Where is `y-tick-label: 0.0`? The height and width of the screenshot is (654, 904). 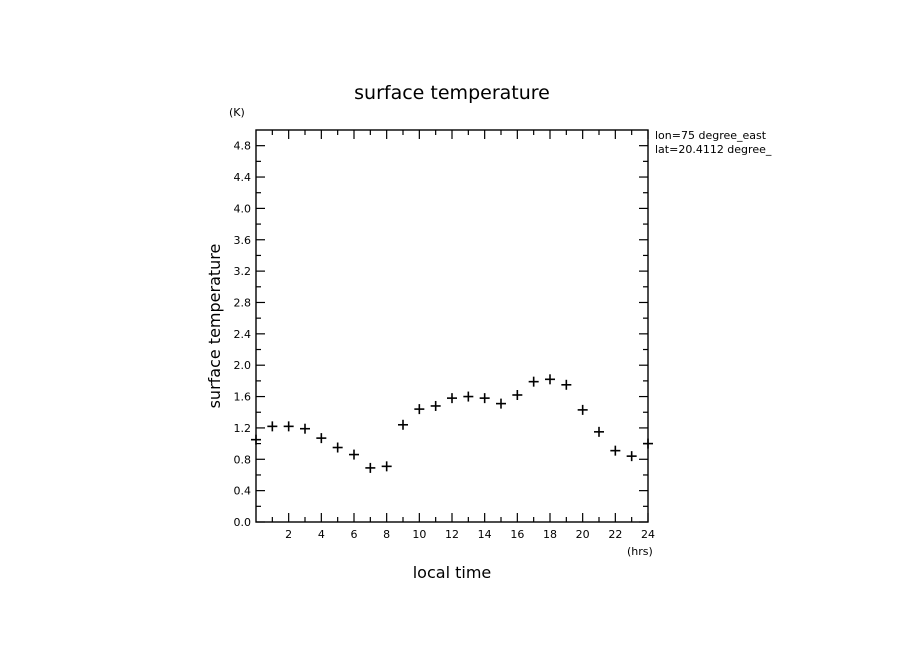 y-tick-label: 0.0 is located at coordinates (243, 522).